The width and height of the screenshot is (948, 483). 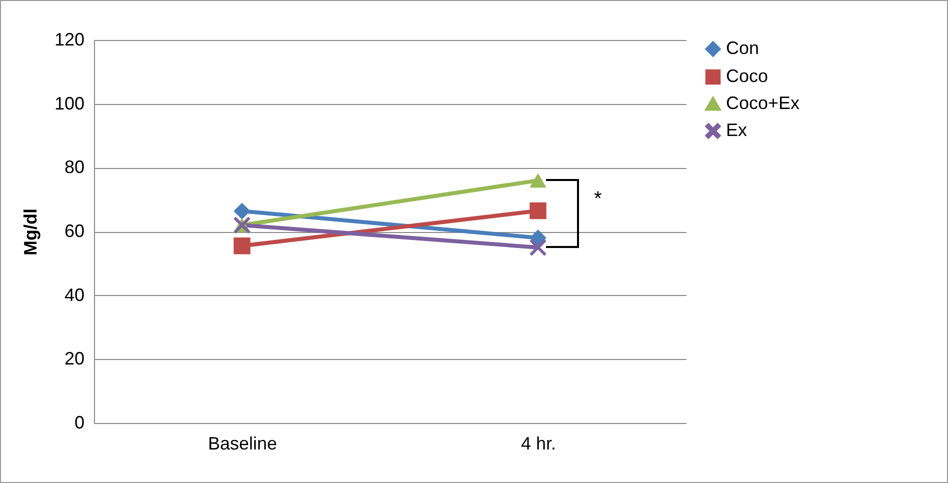 I want to click on legend-label: Con, so click(x=743, y=48).